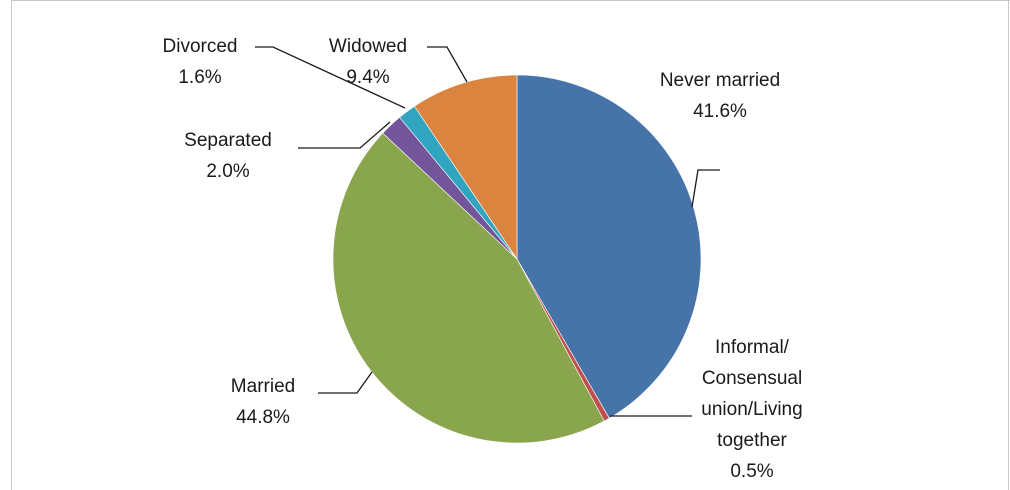 Image resolution: width=1010 pixels, height=490 pixels. I want to click on leader-line-never-married, so click(705, 188).